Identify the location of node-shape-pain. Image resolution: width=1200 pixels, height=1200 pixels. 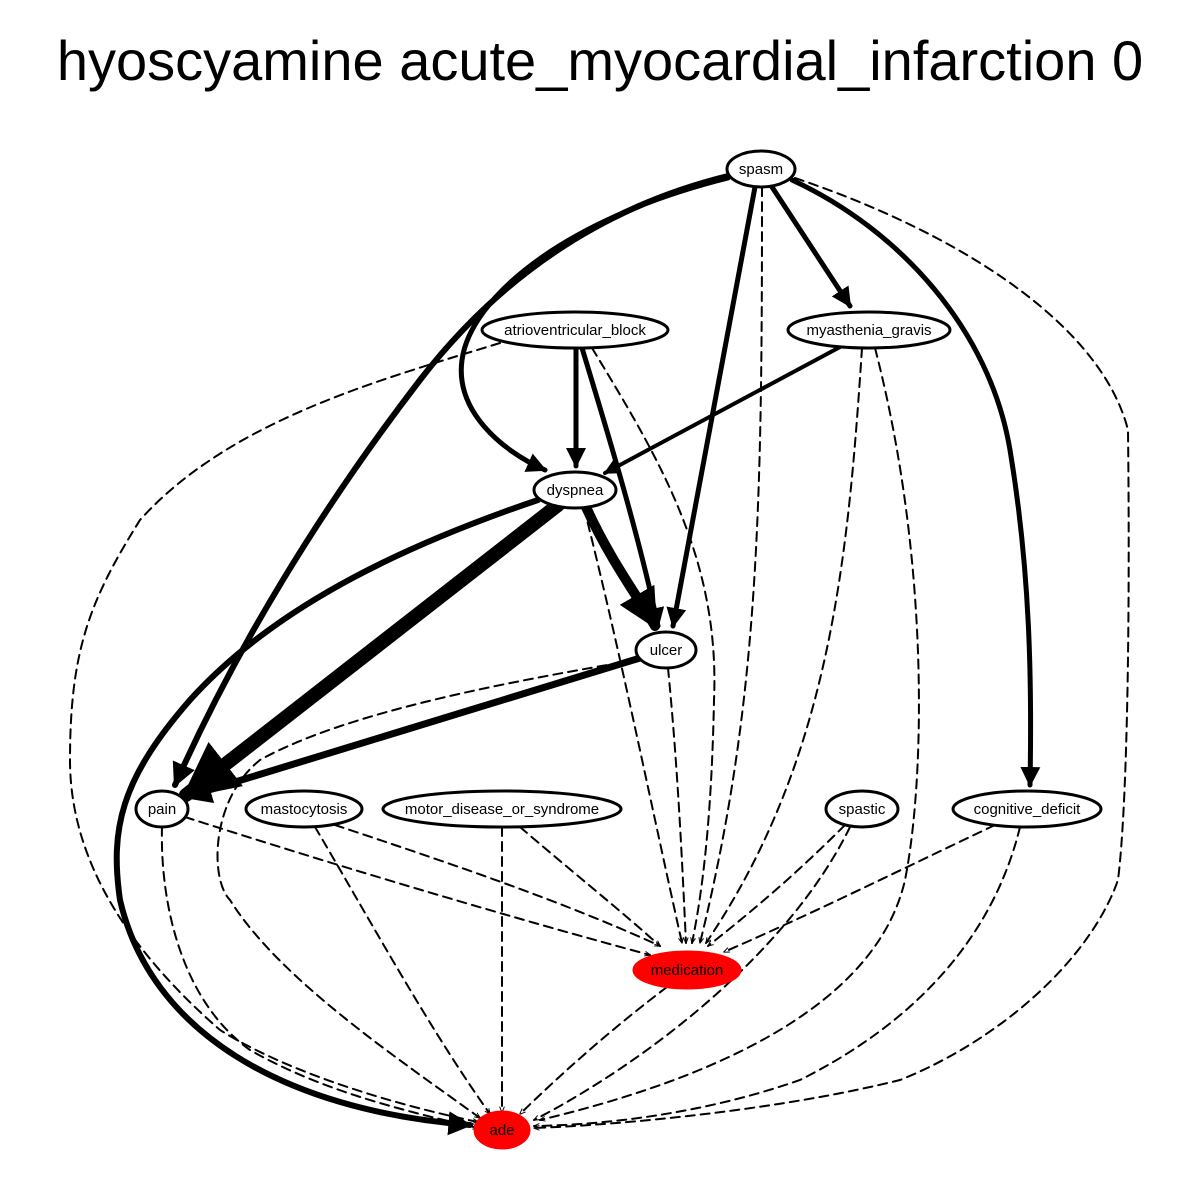
(162, 809).